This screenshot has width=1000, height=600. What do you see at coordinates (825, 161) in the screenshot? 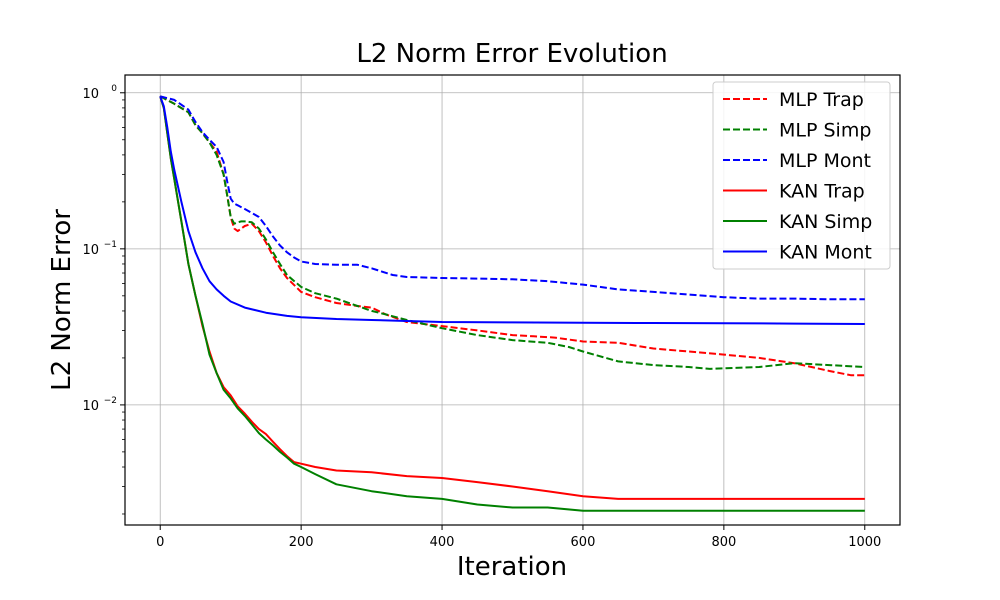
I see `legend-label: MLP Mont` at bounding box center [825, 161].